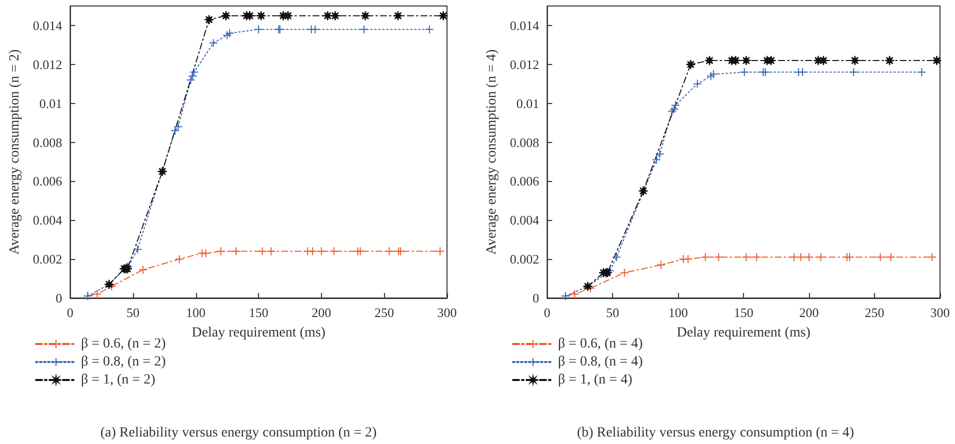 The width and height of the screenshot is (955, 444). Describe the element at coordinates (123, 362) in the screenshot. I see `legend-label: β = 0.8, (n = 2)` at that location.